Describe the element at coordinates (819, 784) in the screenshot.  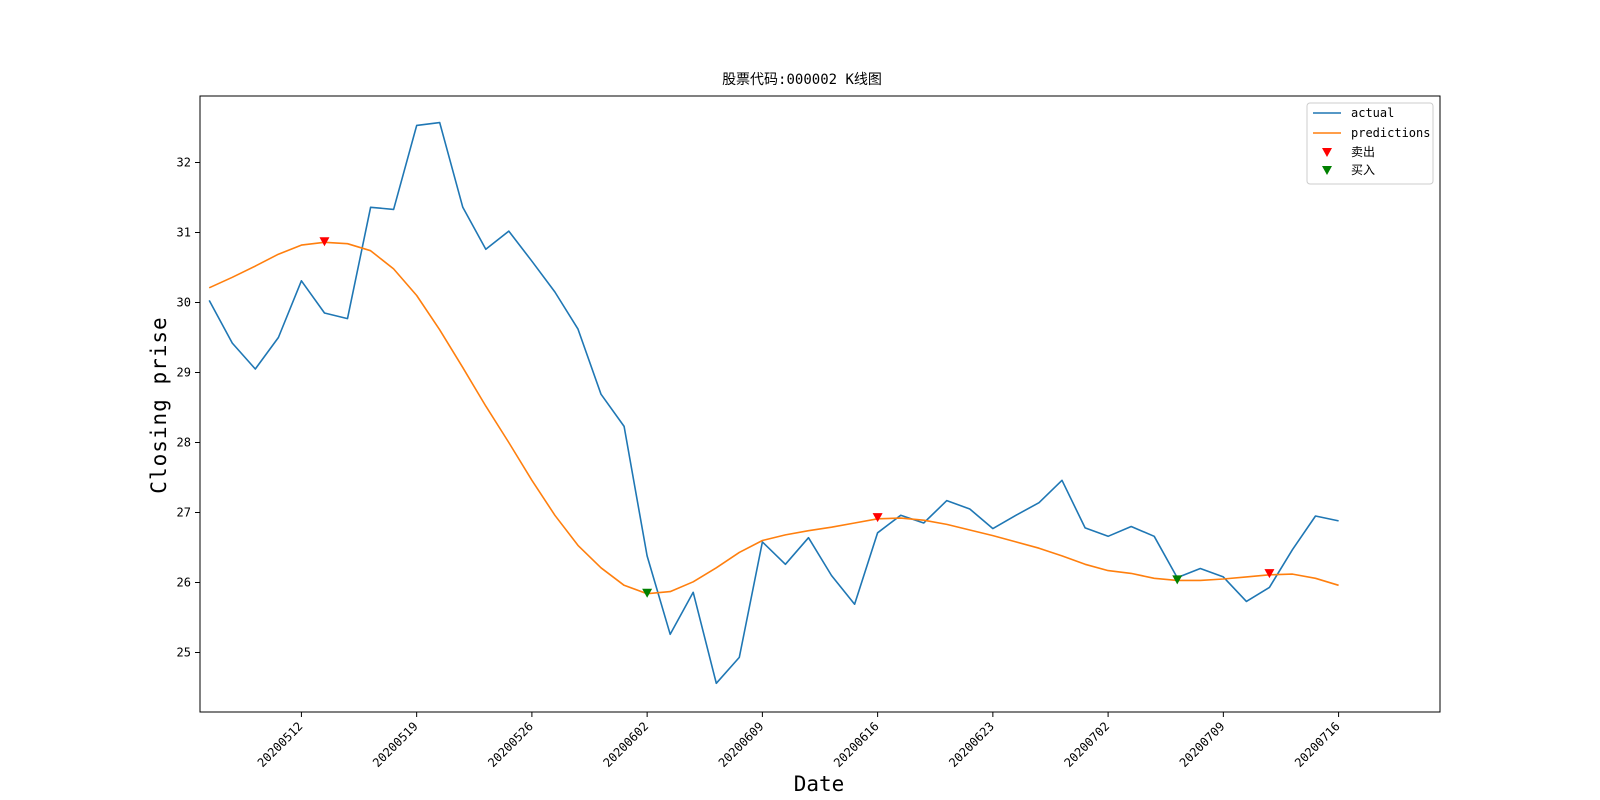
I see `x-axis-label: Date` at that location.